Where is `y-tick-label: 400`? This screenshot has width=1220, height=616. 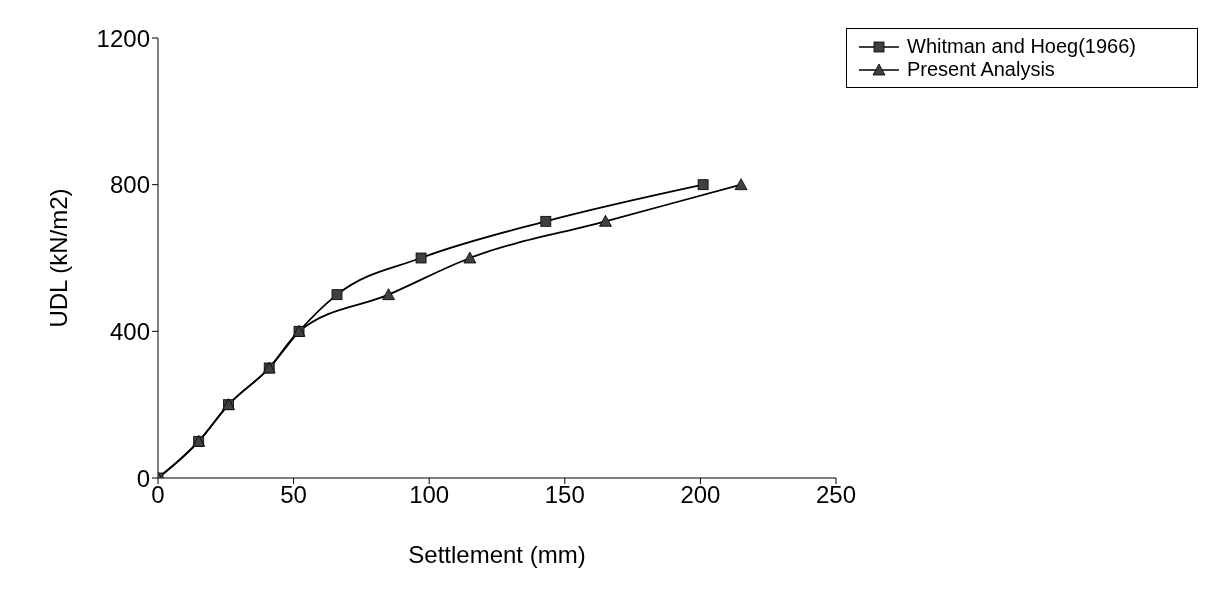 y-tick-label: 400 is located at coordinates (129, 331).